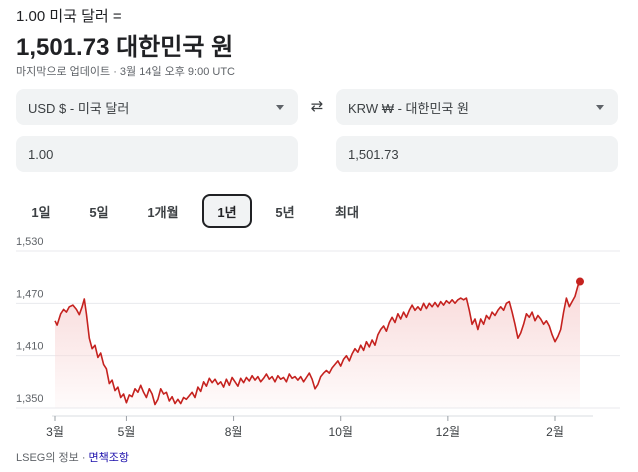 The height and width of the screenshot is (472, 638). I want to click on to-amount-value: 1,501.73, so click(373, 154).